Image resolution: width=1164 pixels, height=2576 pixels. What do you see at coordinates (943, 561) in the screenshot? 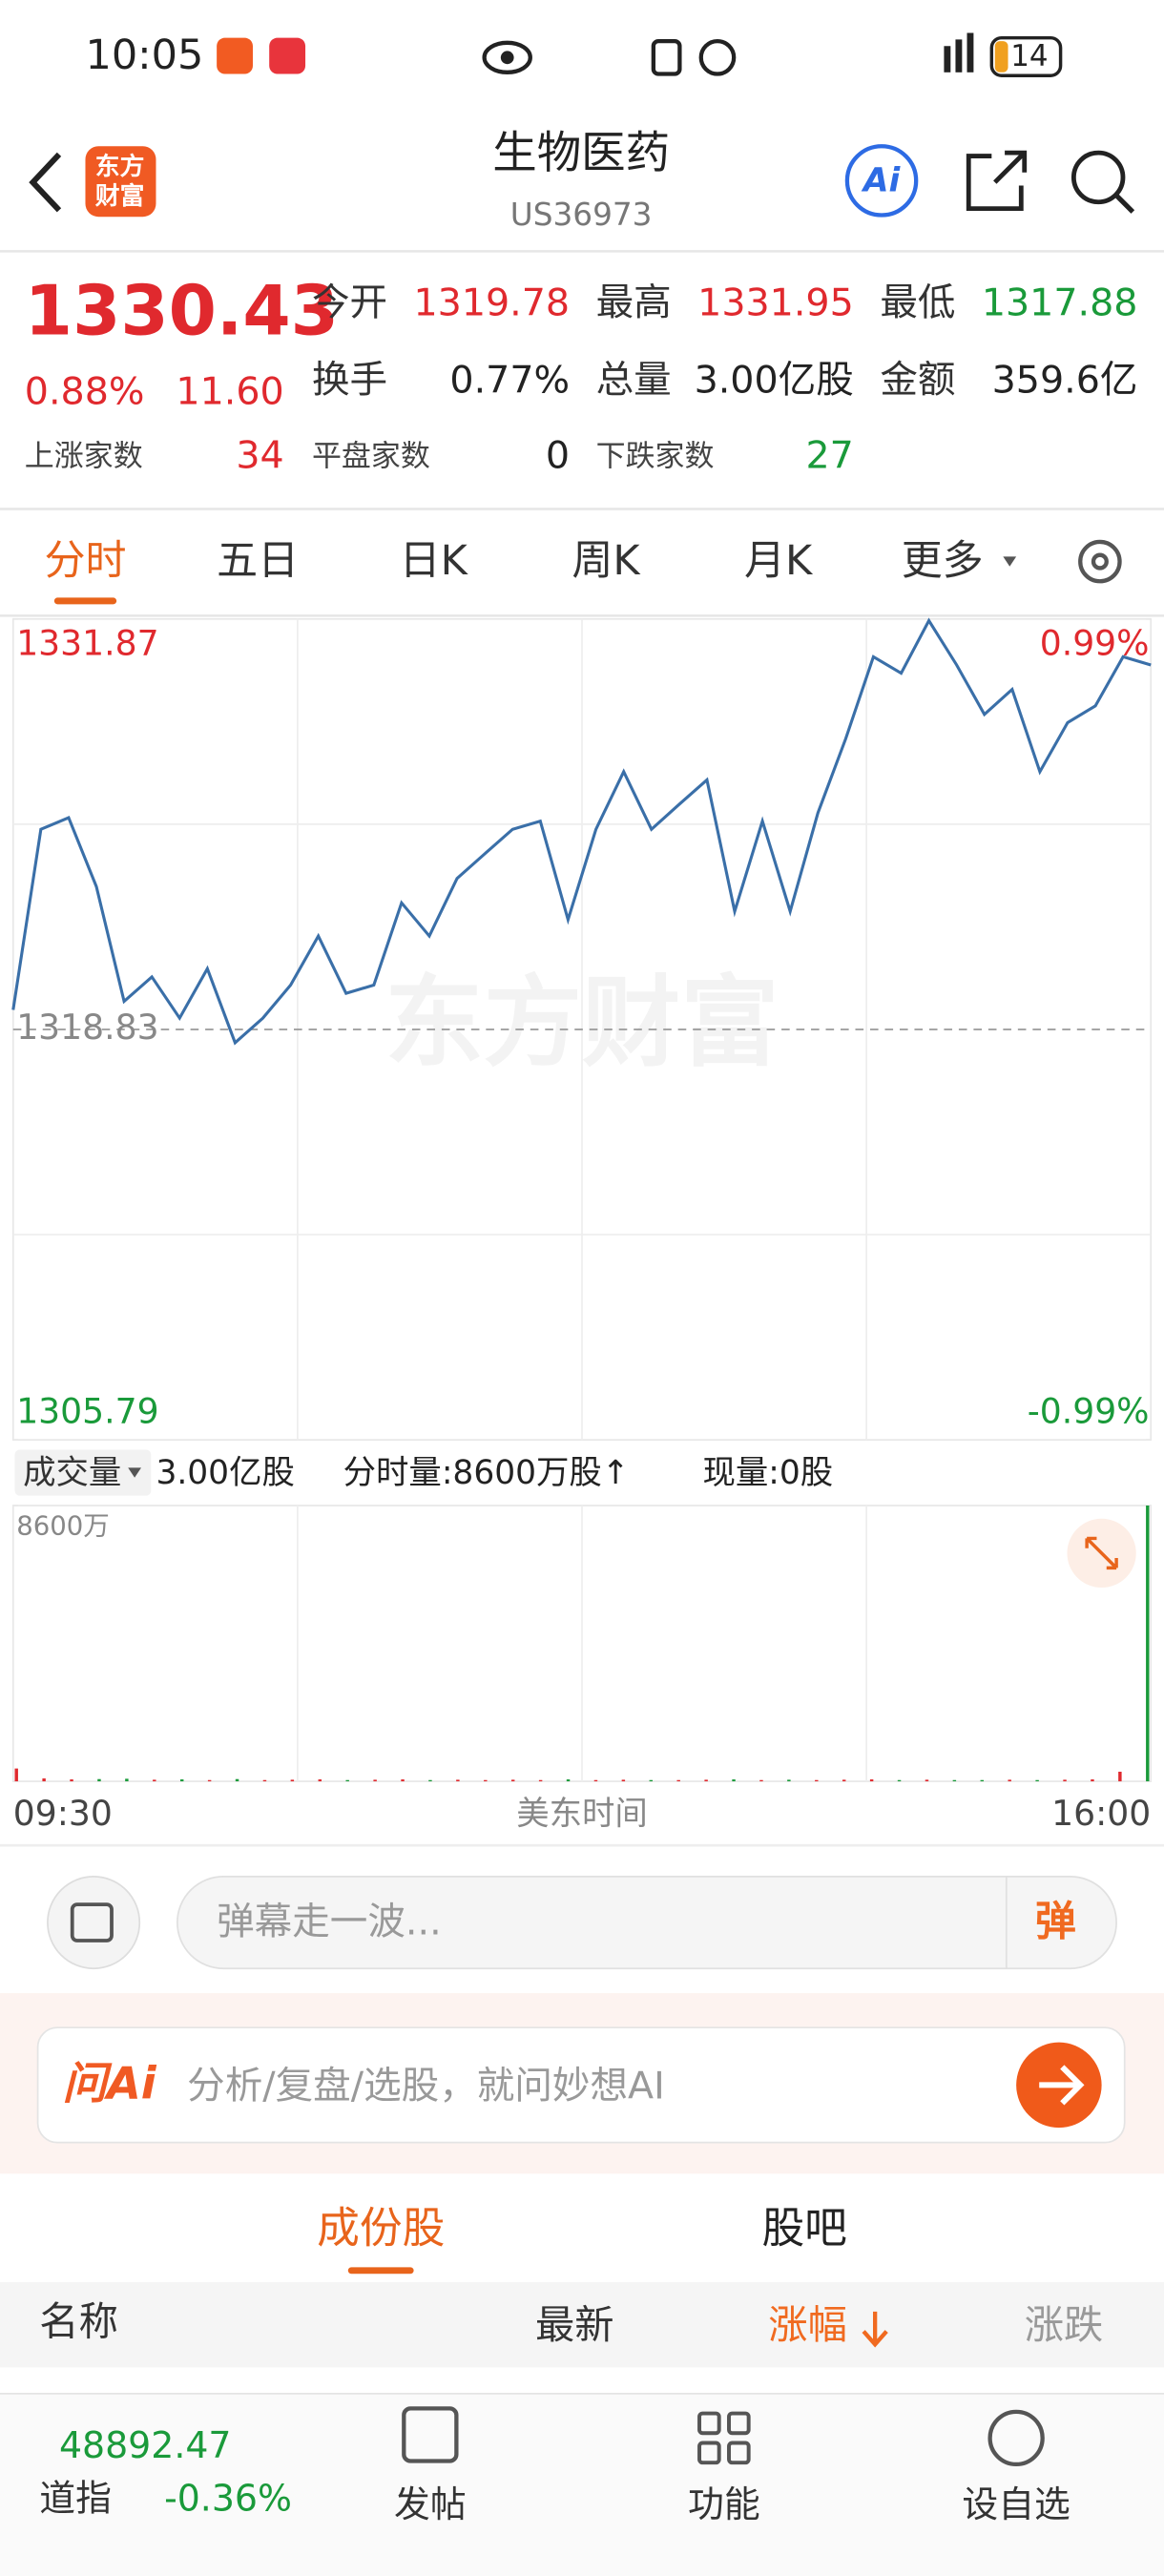
I see `tab: 更多` at bounding box center [943, 561].